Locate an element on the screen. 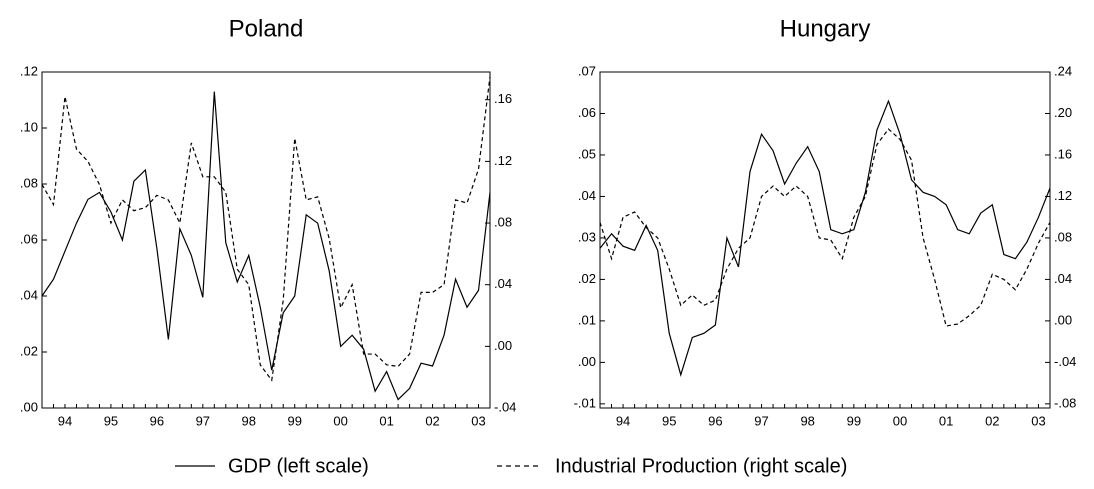 This screenshot has width=1094, height=489. y-tick-label: .03 is located at coordinates (587, 236).